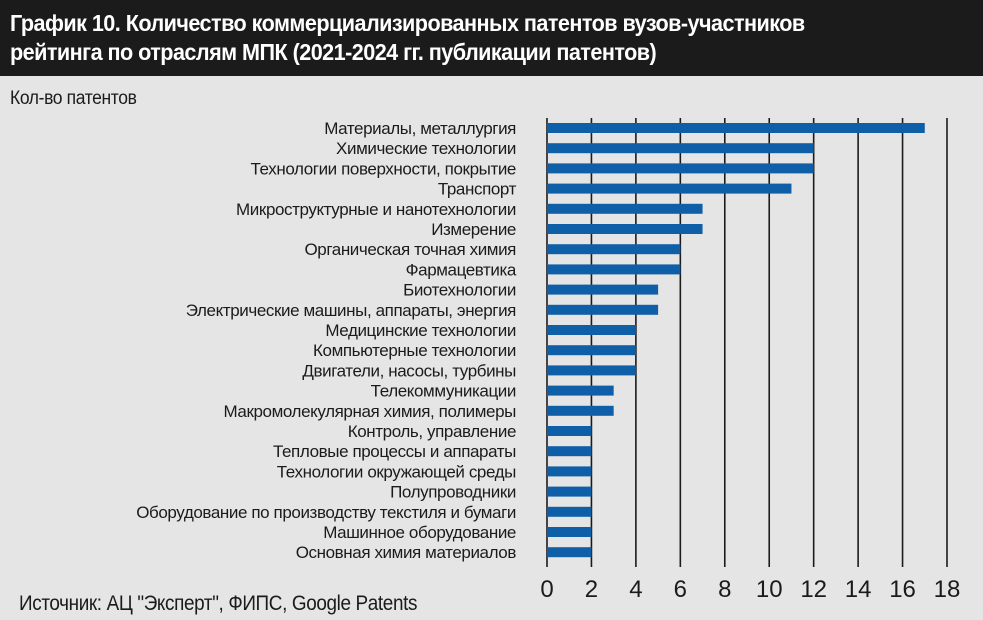 This screenshot has height=620, width=983. What do you see at coordinates (383, 168) in the screenshot?
I see `category-label: Технологии поверхности, покрытие` at bounding box center [383, 168].